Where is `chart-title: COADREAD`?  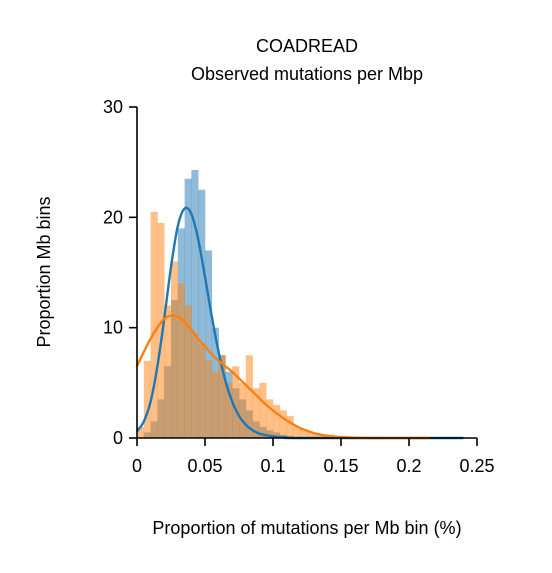 chart-title: COADREAD is located at coordinates (307, 46).